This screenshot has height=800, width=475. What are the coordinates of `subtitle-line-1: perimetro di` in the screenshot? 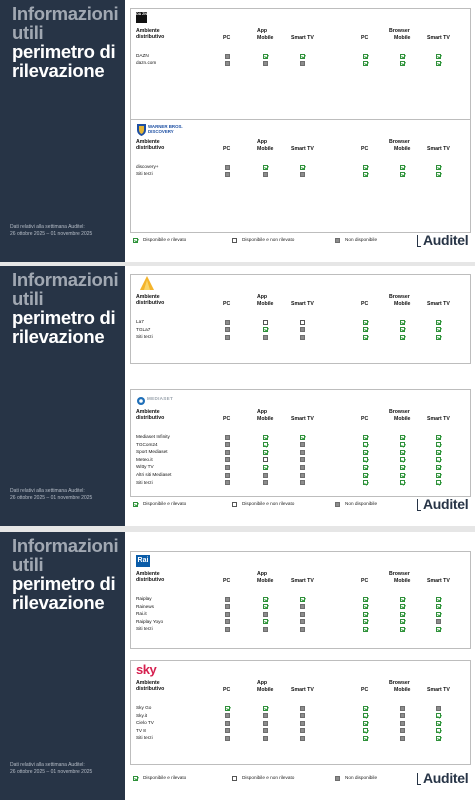 It's located at (64, 317).